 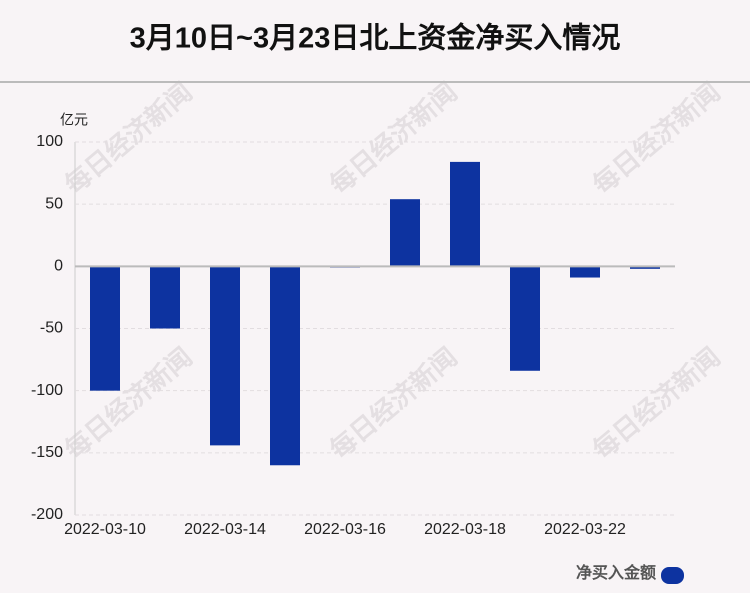 What do you see at coordinates (51, 328) in the screenshot?
I see `y-tick-label: -50` at bounding box center [51, 328].